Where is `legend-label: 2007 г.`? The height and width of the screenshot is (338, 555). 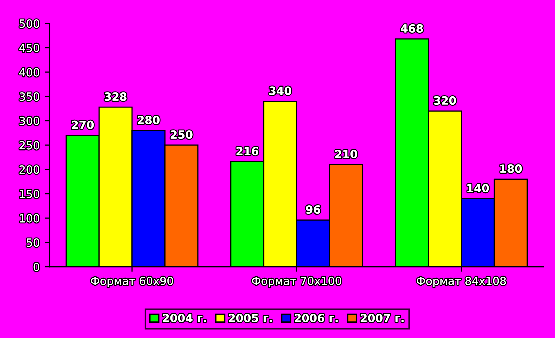 legend-label: 2007 г. is located at coordinates (382, 318).